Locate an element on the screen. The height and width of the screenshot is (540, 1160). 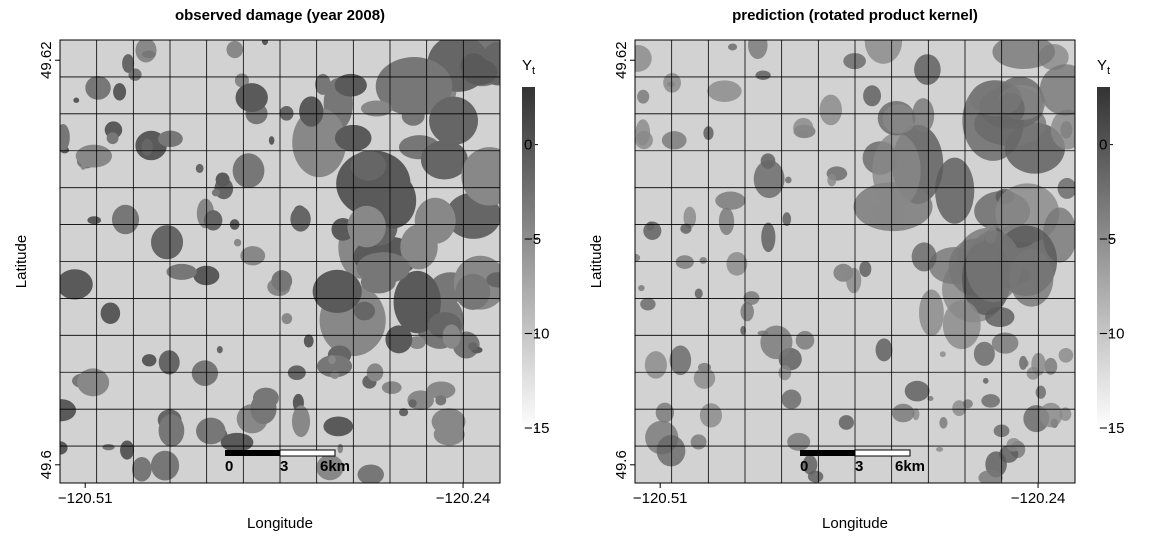
x-tick-label: −120.51 is located at coordinates (660, 498).